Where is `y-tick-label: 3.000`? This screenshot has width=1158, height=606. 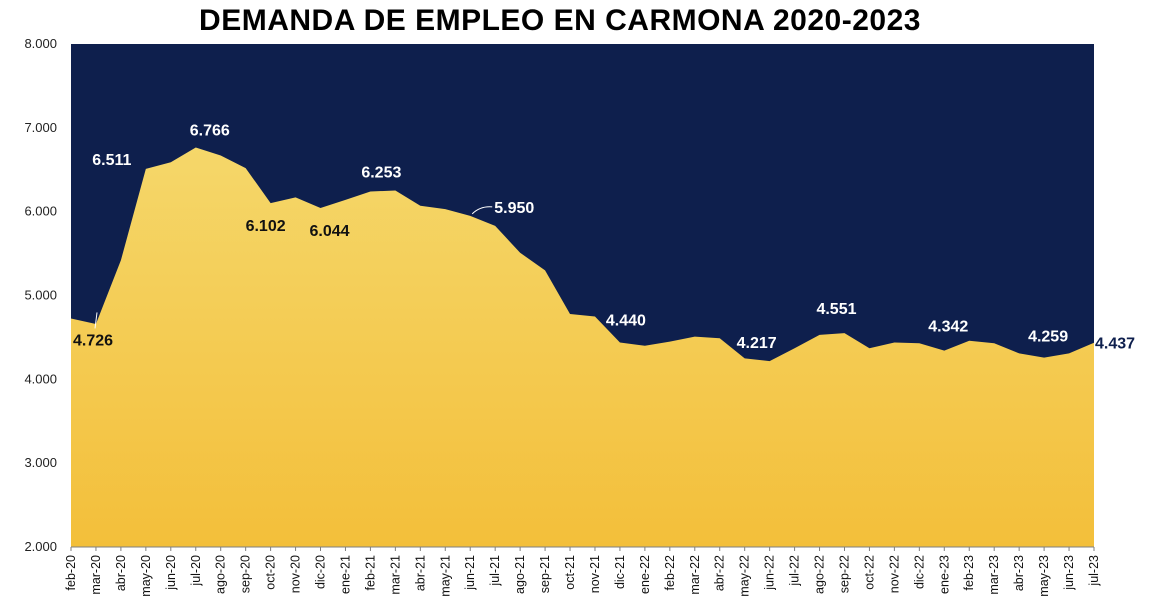 y-tick-label: 3.000 is located at coordinates (40, 462).